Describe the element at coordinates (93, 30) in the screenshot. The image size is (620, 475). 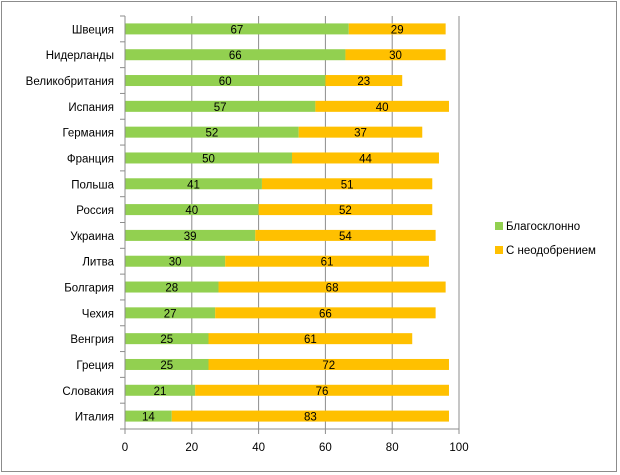
I see `category-label: Швеция` at that location.